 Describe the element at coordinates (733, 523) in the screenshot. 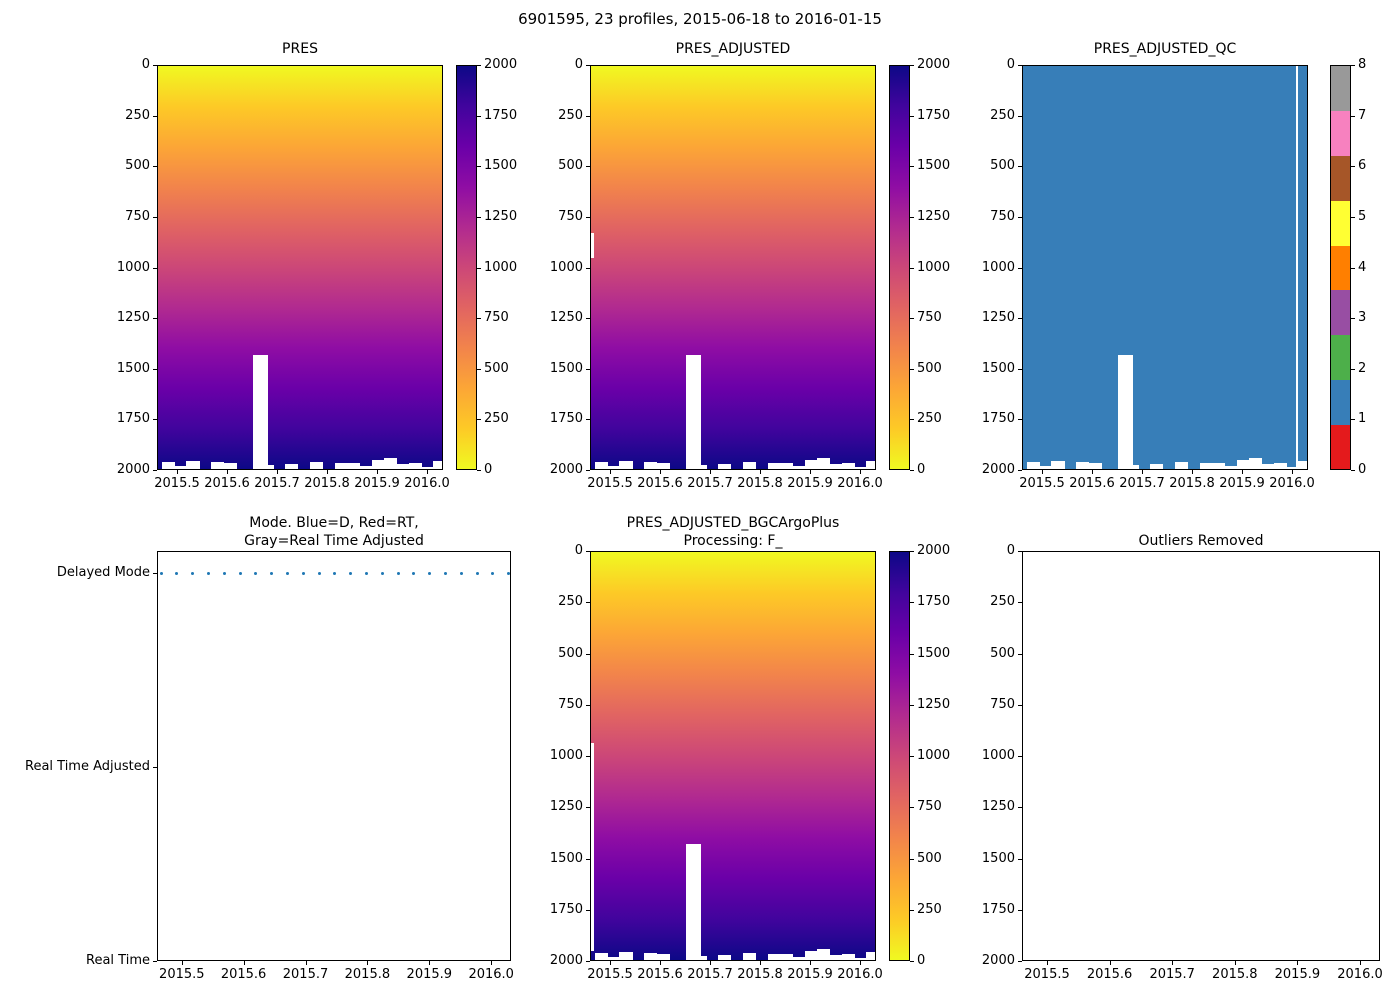

I see `bgc-title-line1: PRES_ADJUSTED_BGCArgoPlus` at that location.